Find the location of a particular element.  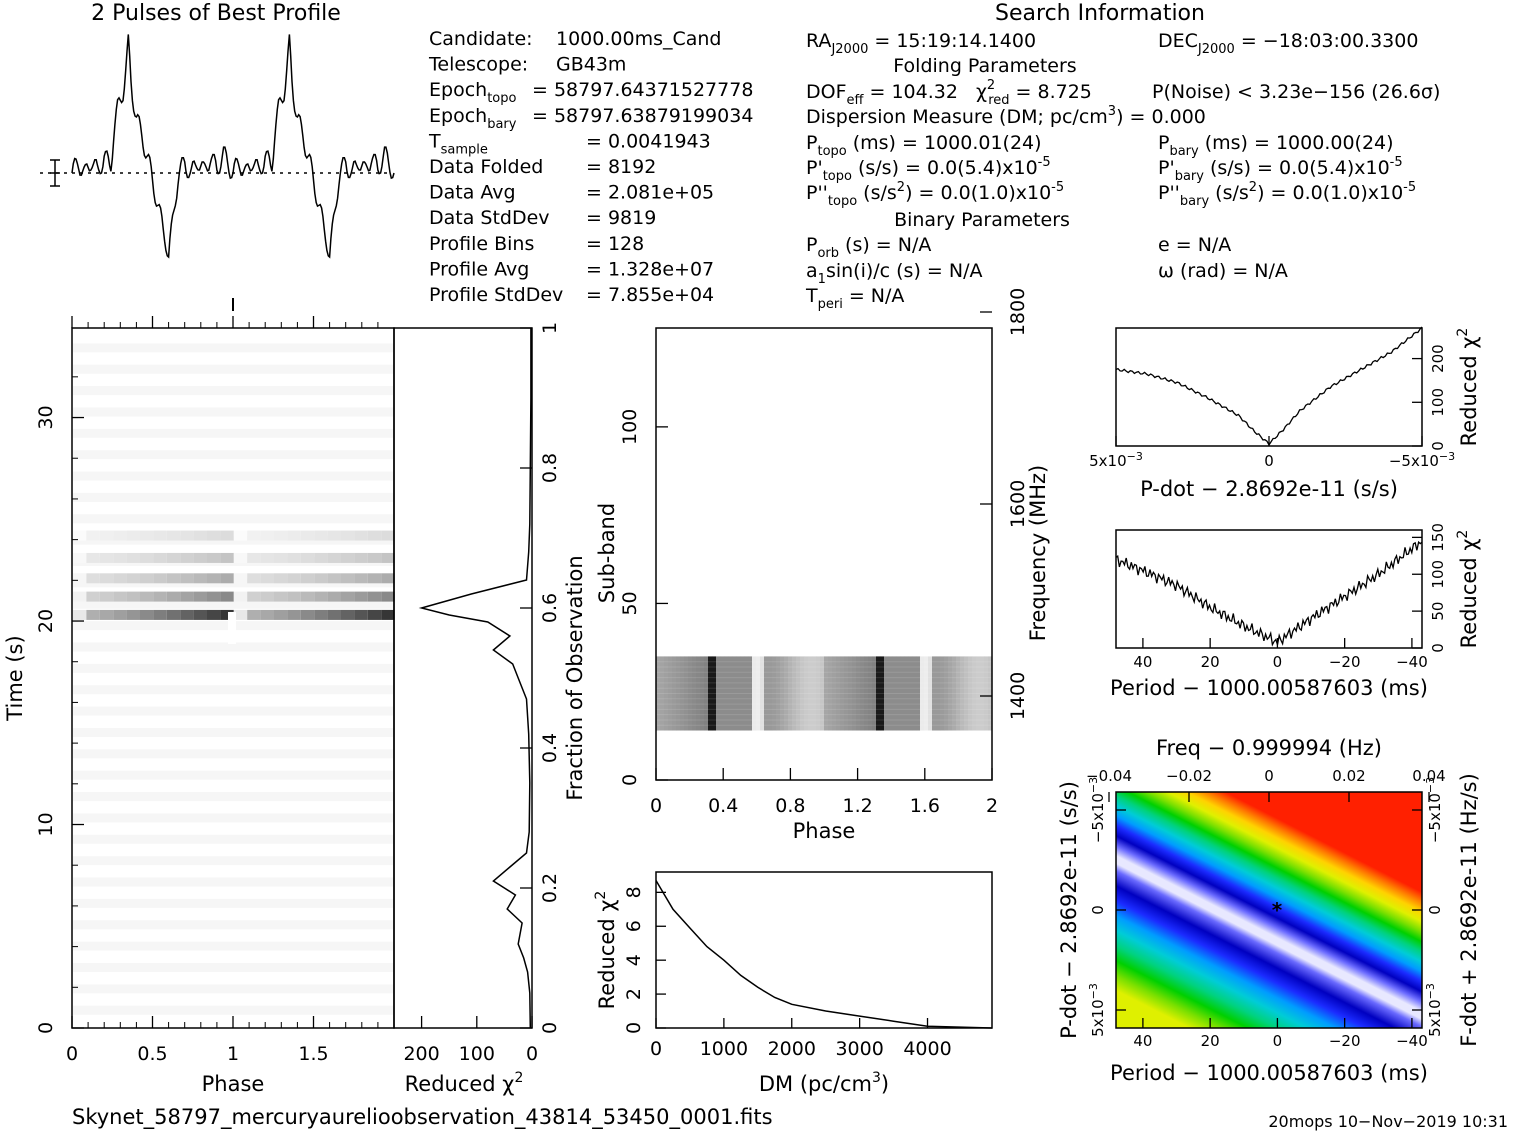

ppd-ytick: −5x10−3 is located at coordinates (1097, 810).